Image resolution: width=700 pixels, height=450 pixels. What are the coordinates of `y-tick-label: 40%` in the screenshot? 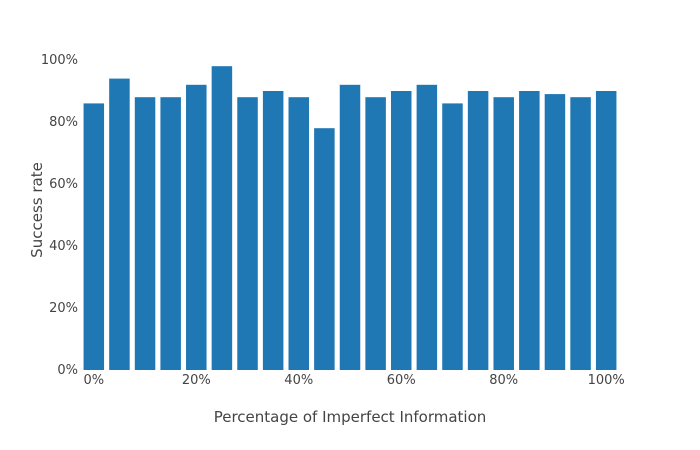 It's located at (63, 246).